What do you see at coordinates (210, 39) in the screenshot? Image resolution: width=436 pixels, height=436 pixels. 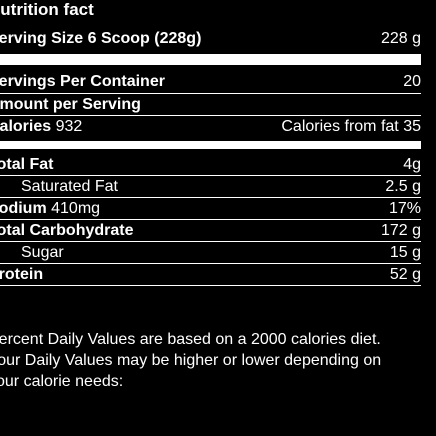 I see `serving-size-row: Serving Size 6 Scoop (228g) 228 g` at bounding box center [210, 39].